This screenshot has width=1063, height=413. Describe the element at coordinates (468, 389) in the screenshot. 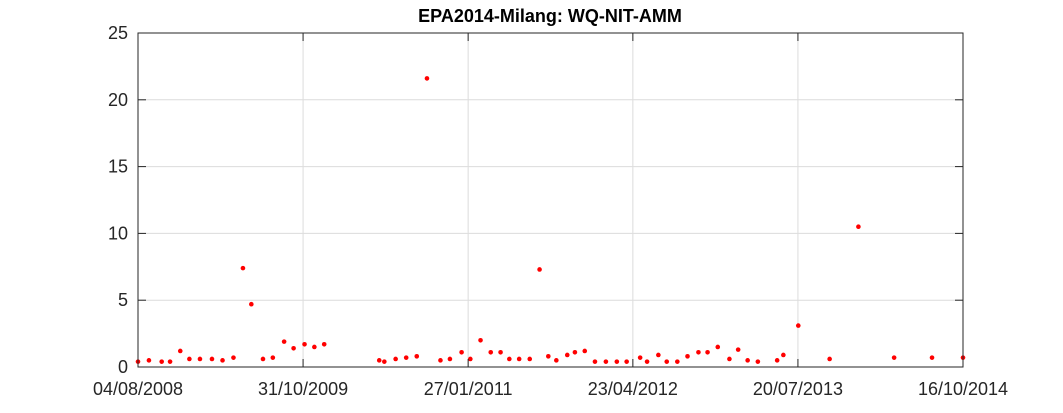

I see `x-tick-label: 27/01/2011` at that location.